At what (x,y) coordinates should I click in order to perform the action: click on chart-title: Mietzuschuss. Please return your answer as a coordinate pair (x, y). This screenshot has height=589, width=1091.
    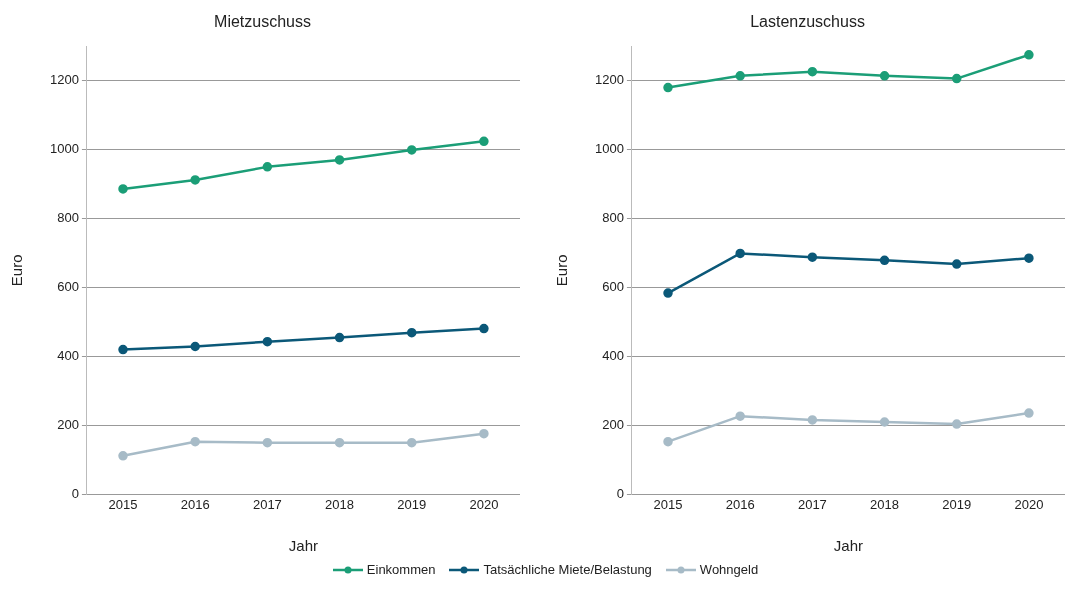
    Looking at the image, I should click on (262, 22).